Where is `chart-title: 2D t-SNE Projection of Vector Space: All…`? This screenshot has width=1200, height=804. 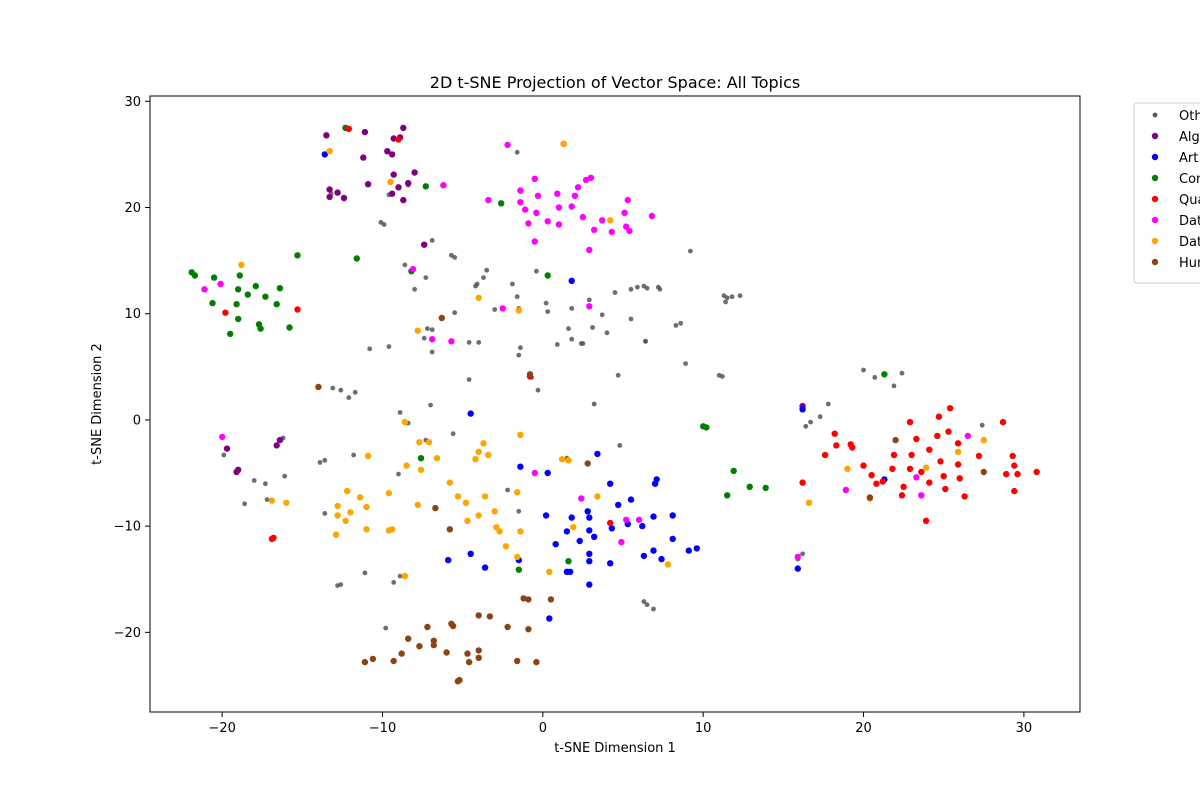
chart-title: 2D t-SNE Projection of Vector Space: All… is located at coordinates (615, 82).